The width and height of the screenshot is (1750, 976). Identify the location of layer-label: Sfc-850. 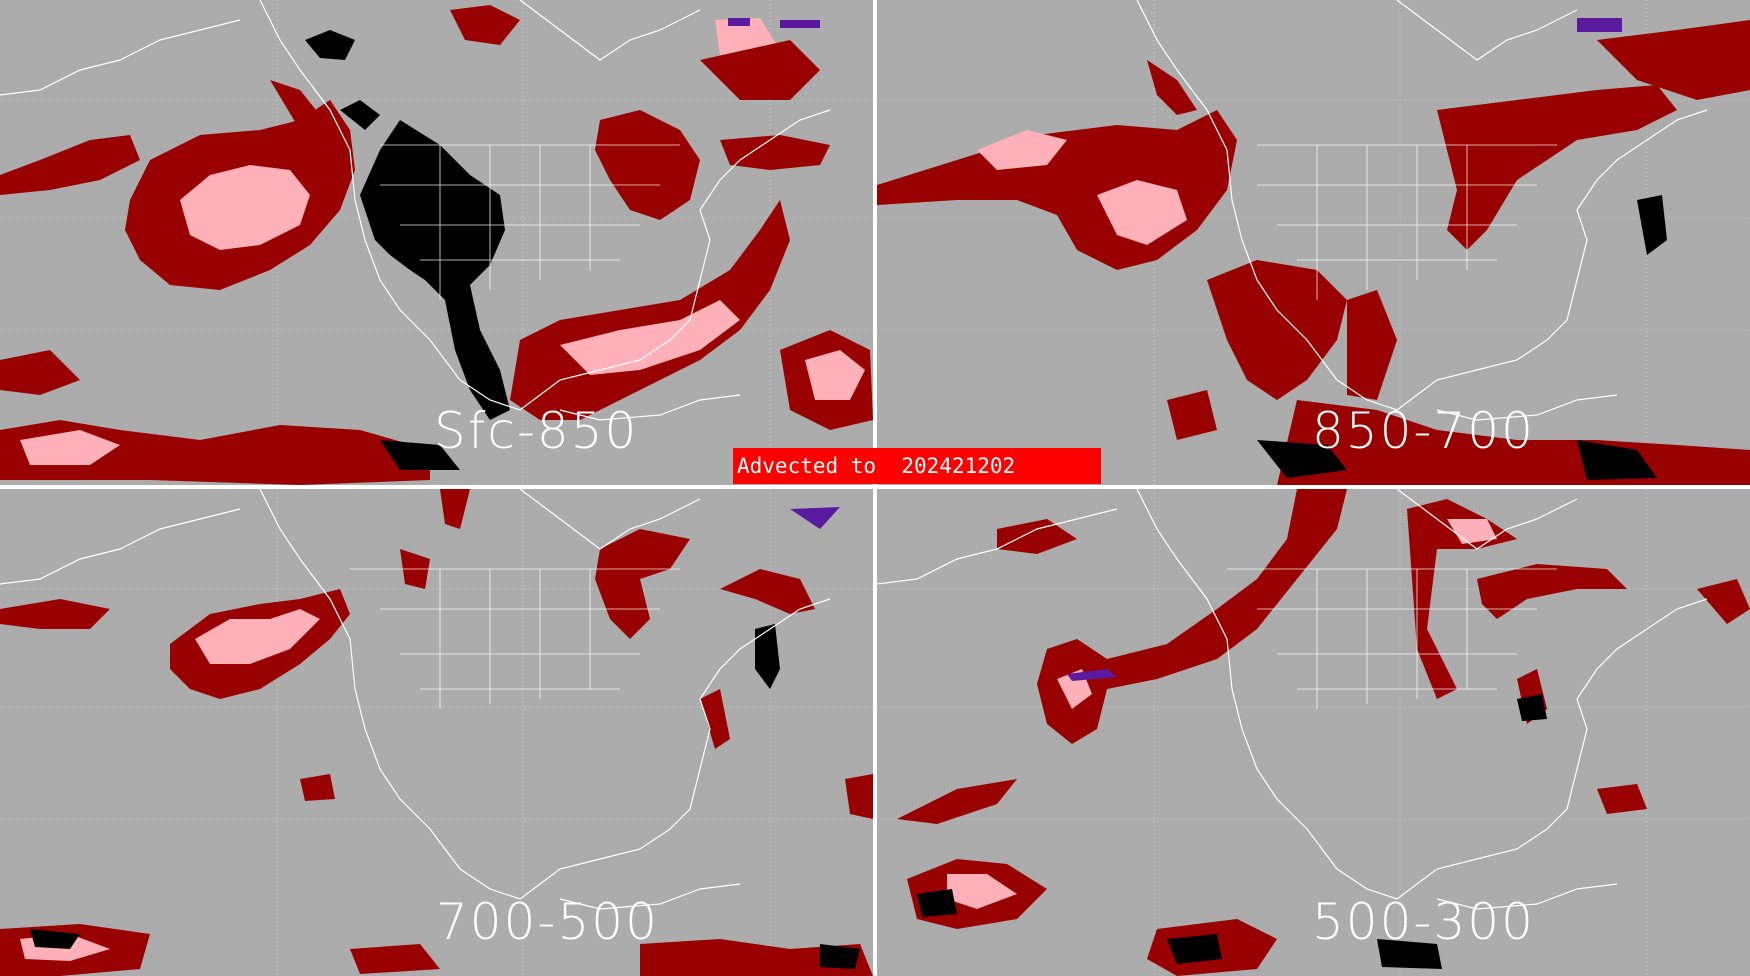
(536, 431).